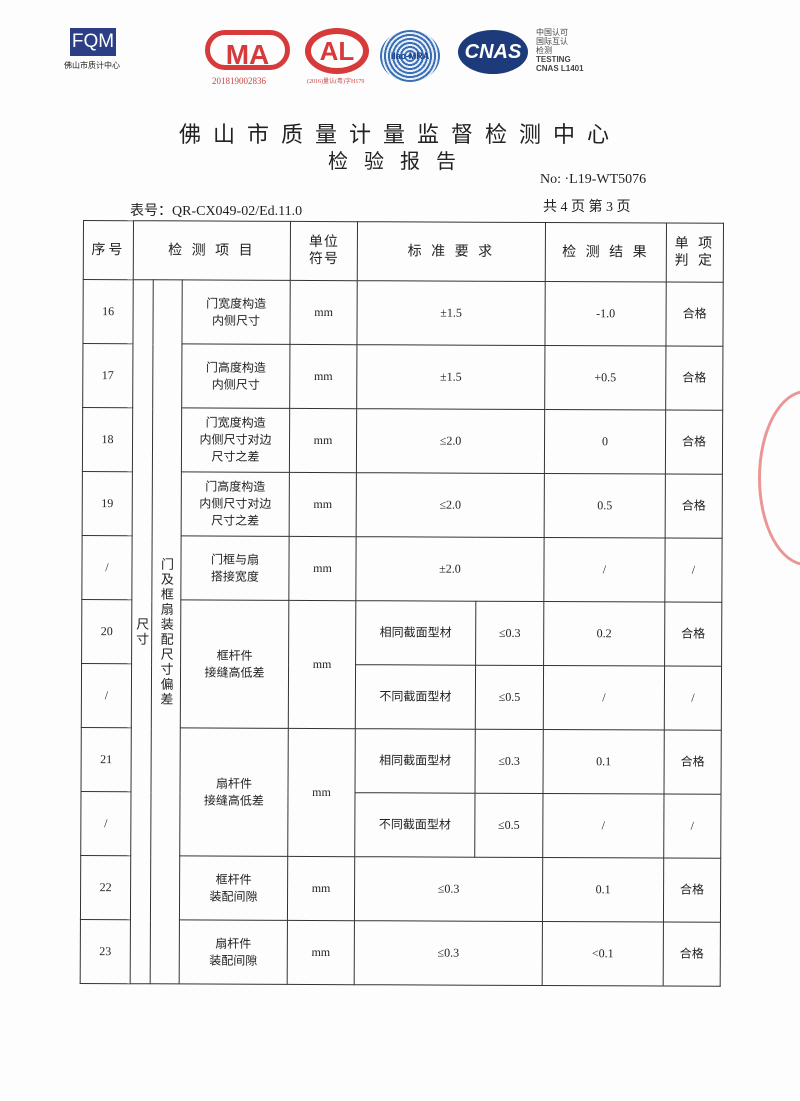 Image resolution: width=800 pixels, height=1101 pixels. What do you see at coordinates (410, 56) in the screenshot?
I see `ilac-mra-logo: ilac-MRA` at bounding box center [410, 56].